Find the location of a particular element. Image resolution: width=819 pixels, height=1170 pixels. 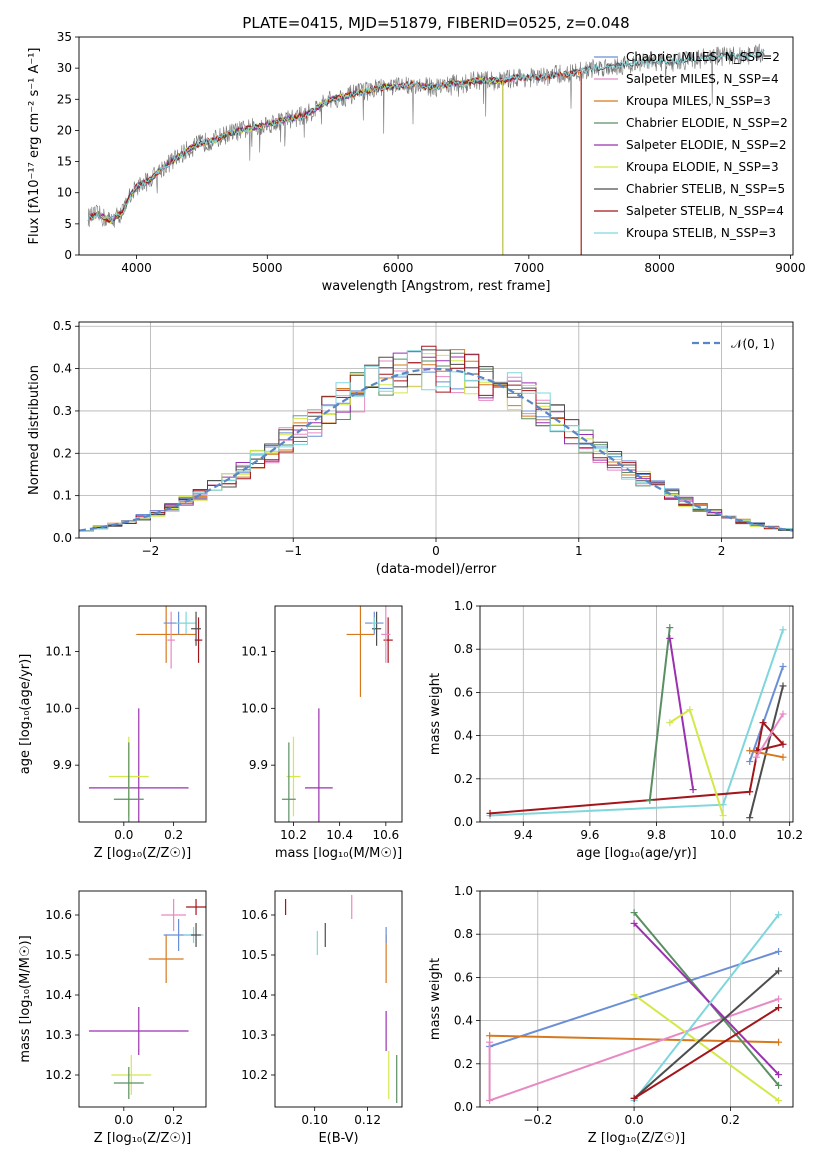

y-tick-label: 0.1 is located at coordinates (62, 496).